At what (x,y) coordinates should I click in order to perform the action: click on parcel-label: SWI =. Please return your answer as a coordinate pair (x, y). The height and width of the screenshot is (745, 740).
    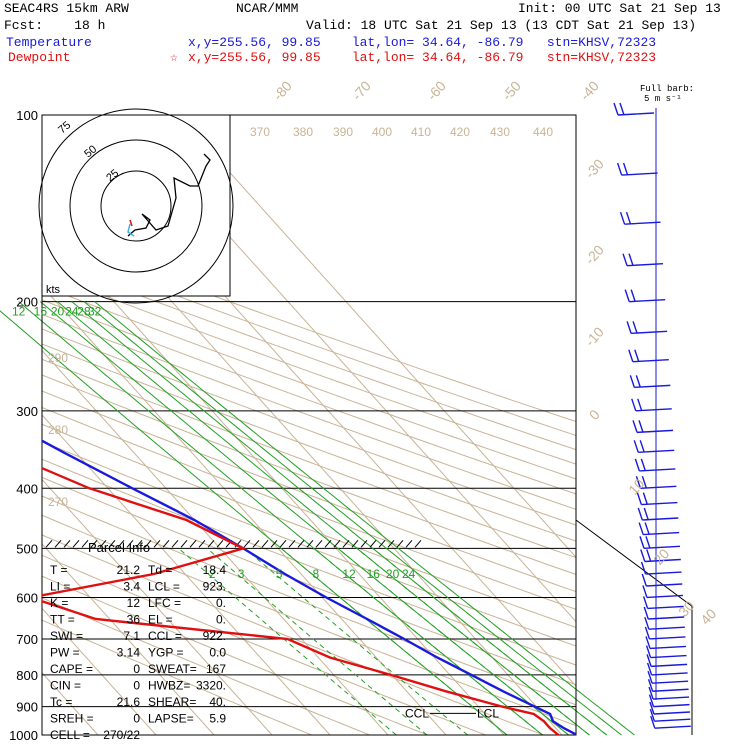
    Looking at the image, I should click on (66, 636).